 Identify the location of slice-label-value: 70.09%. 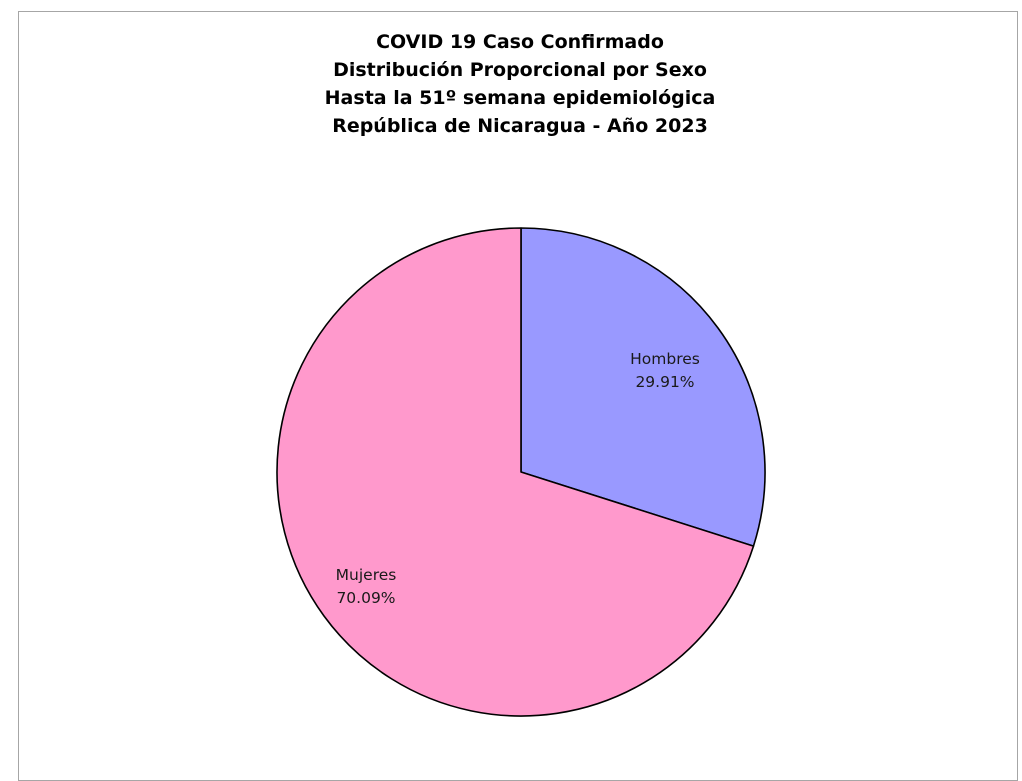
(365, 598).